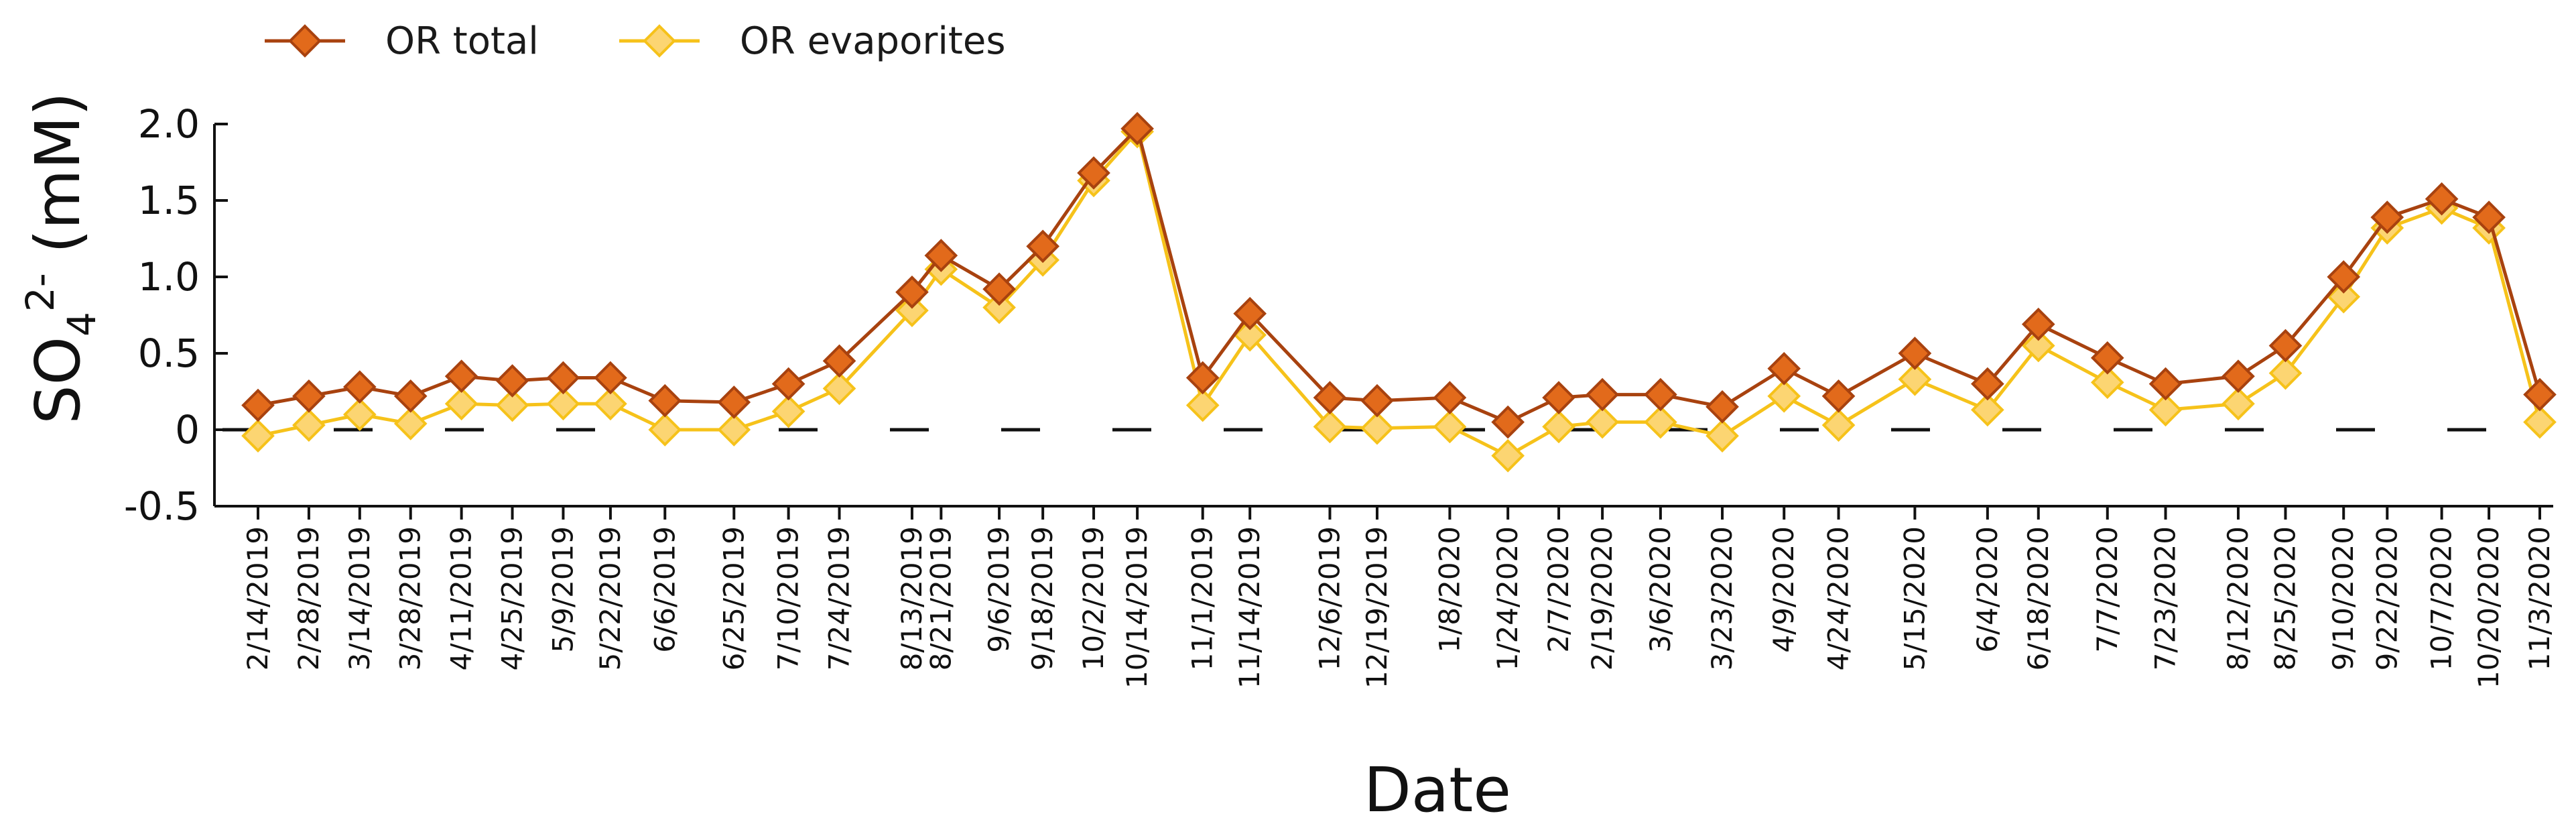 This screenshot has height=834, width=2576. Describe the element at coordinates (512, 598) in the screenshot. I see `x-tick-label: 4/25/2019` at that location.